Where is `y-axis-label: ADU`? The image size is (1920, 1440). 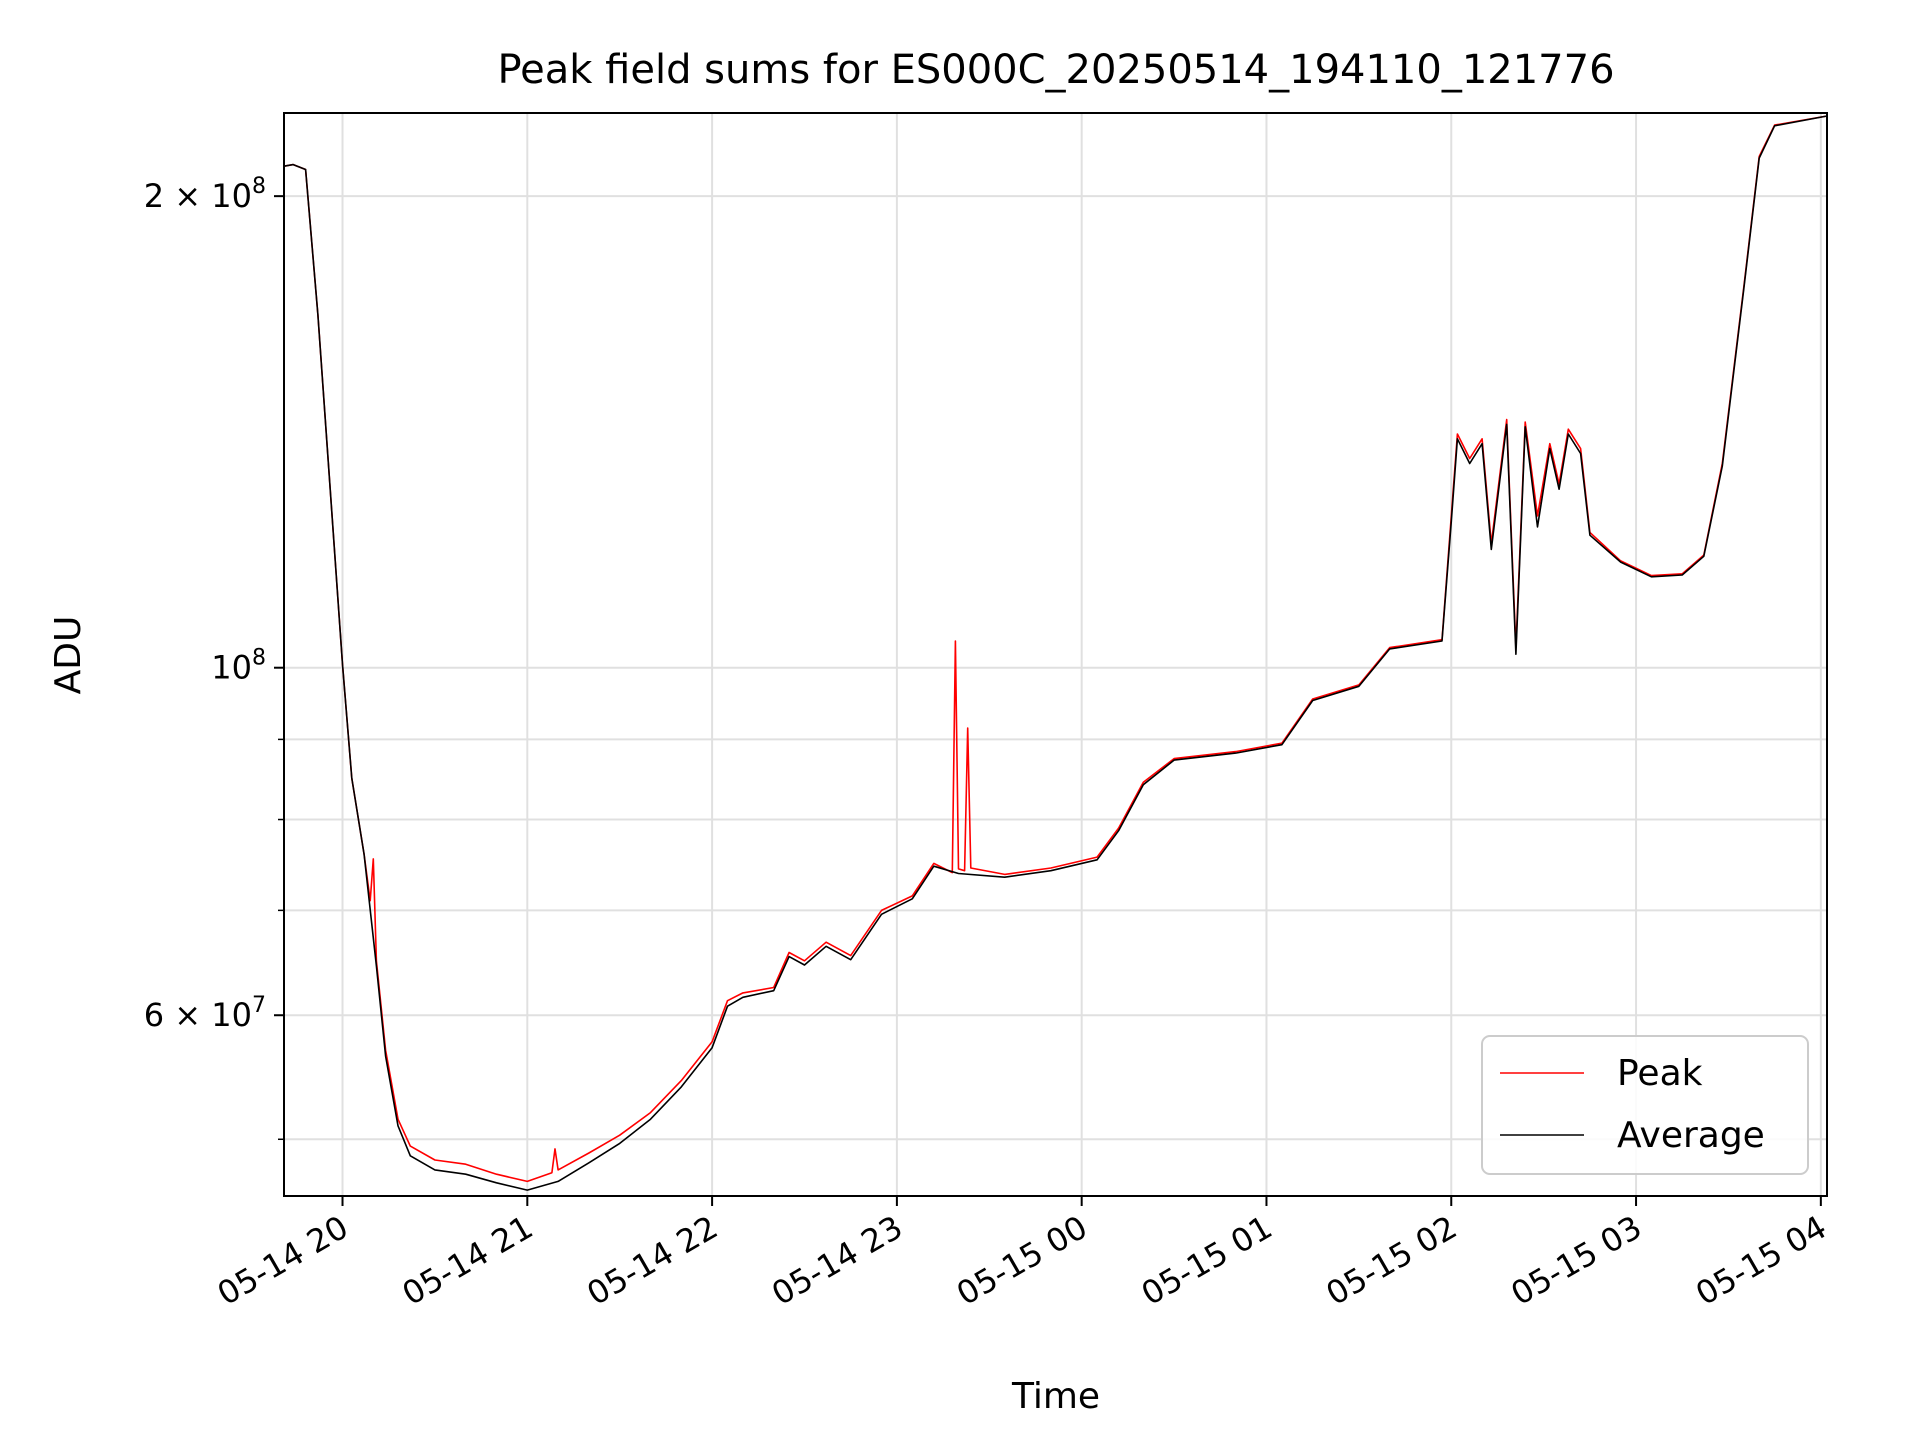
y-axis-label: ADU is located at coordinates (68, 655).